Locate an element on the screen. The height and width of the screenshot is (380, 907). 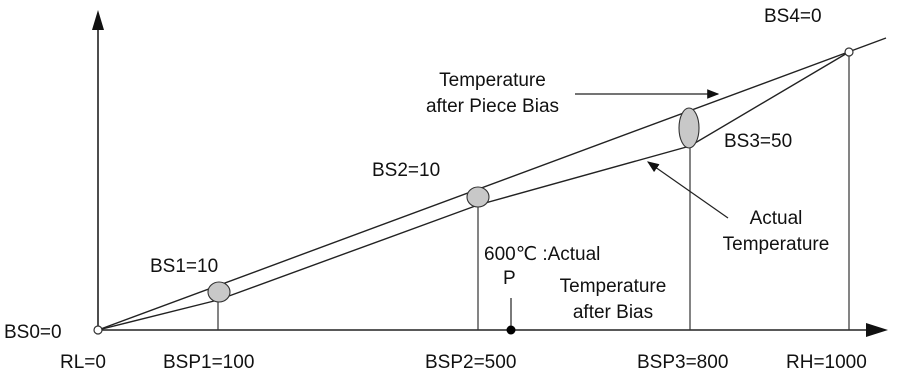
origin-point is located at coordinates (98, 330).